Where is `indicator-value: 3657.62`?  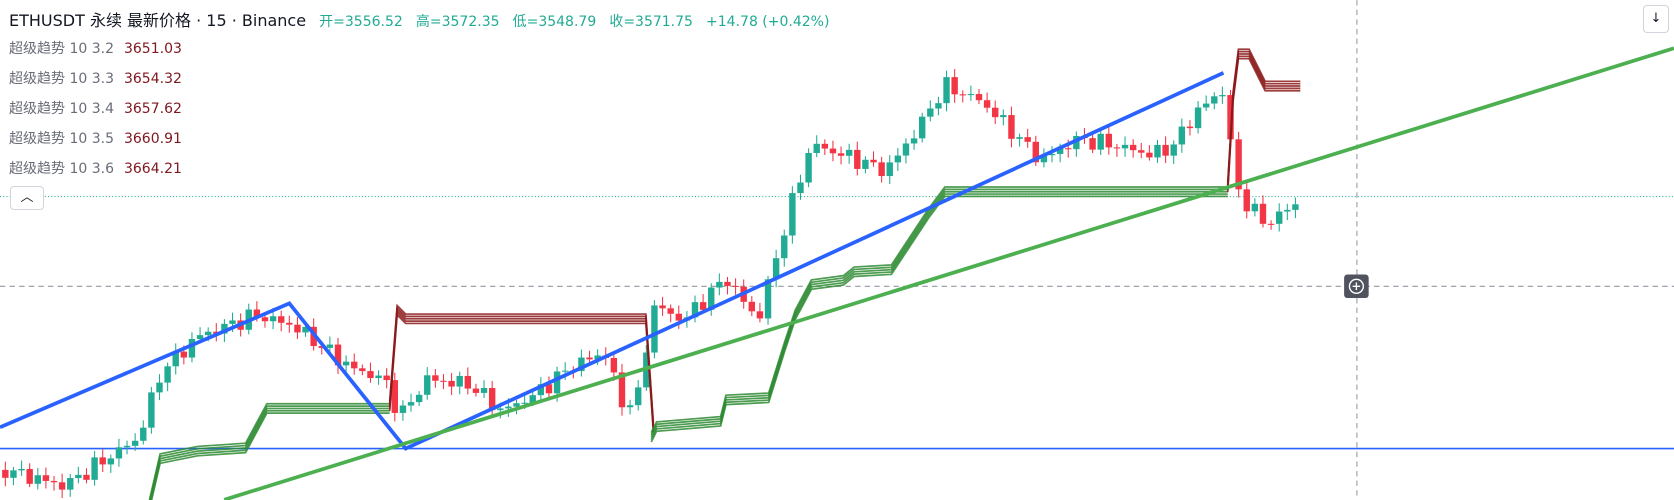 indicator-value: 3657.62 is located at coordinates (152, 109).